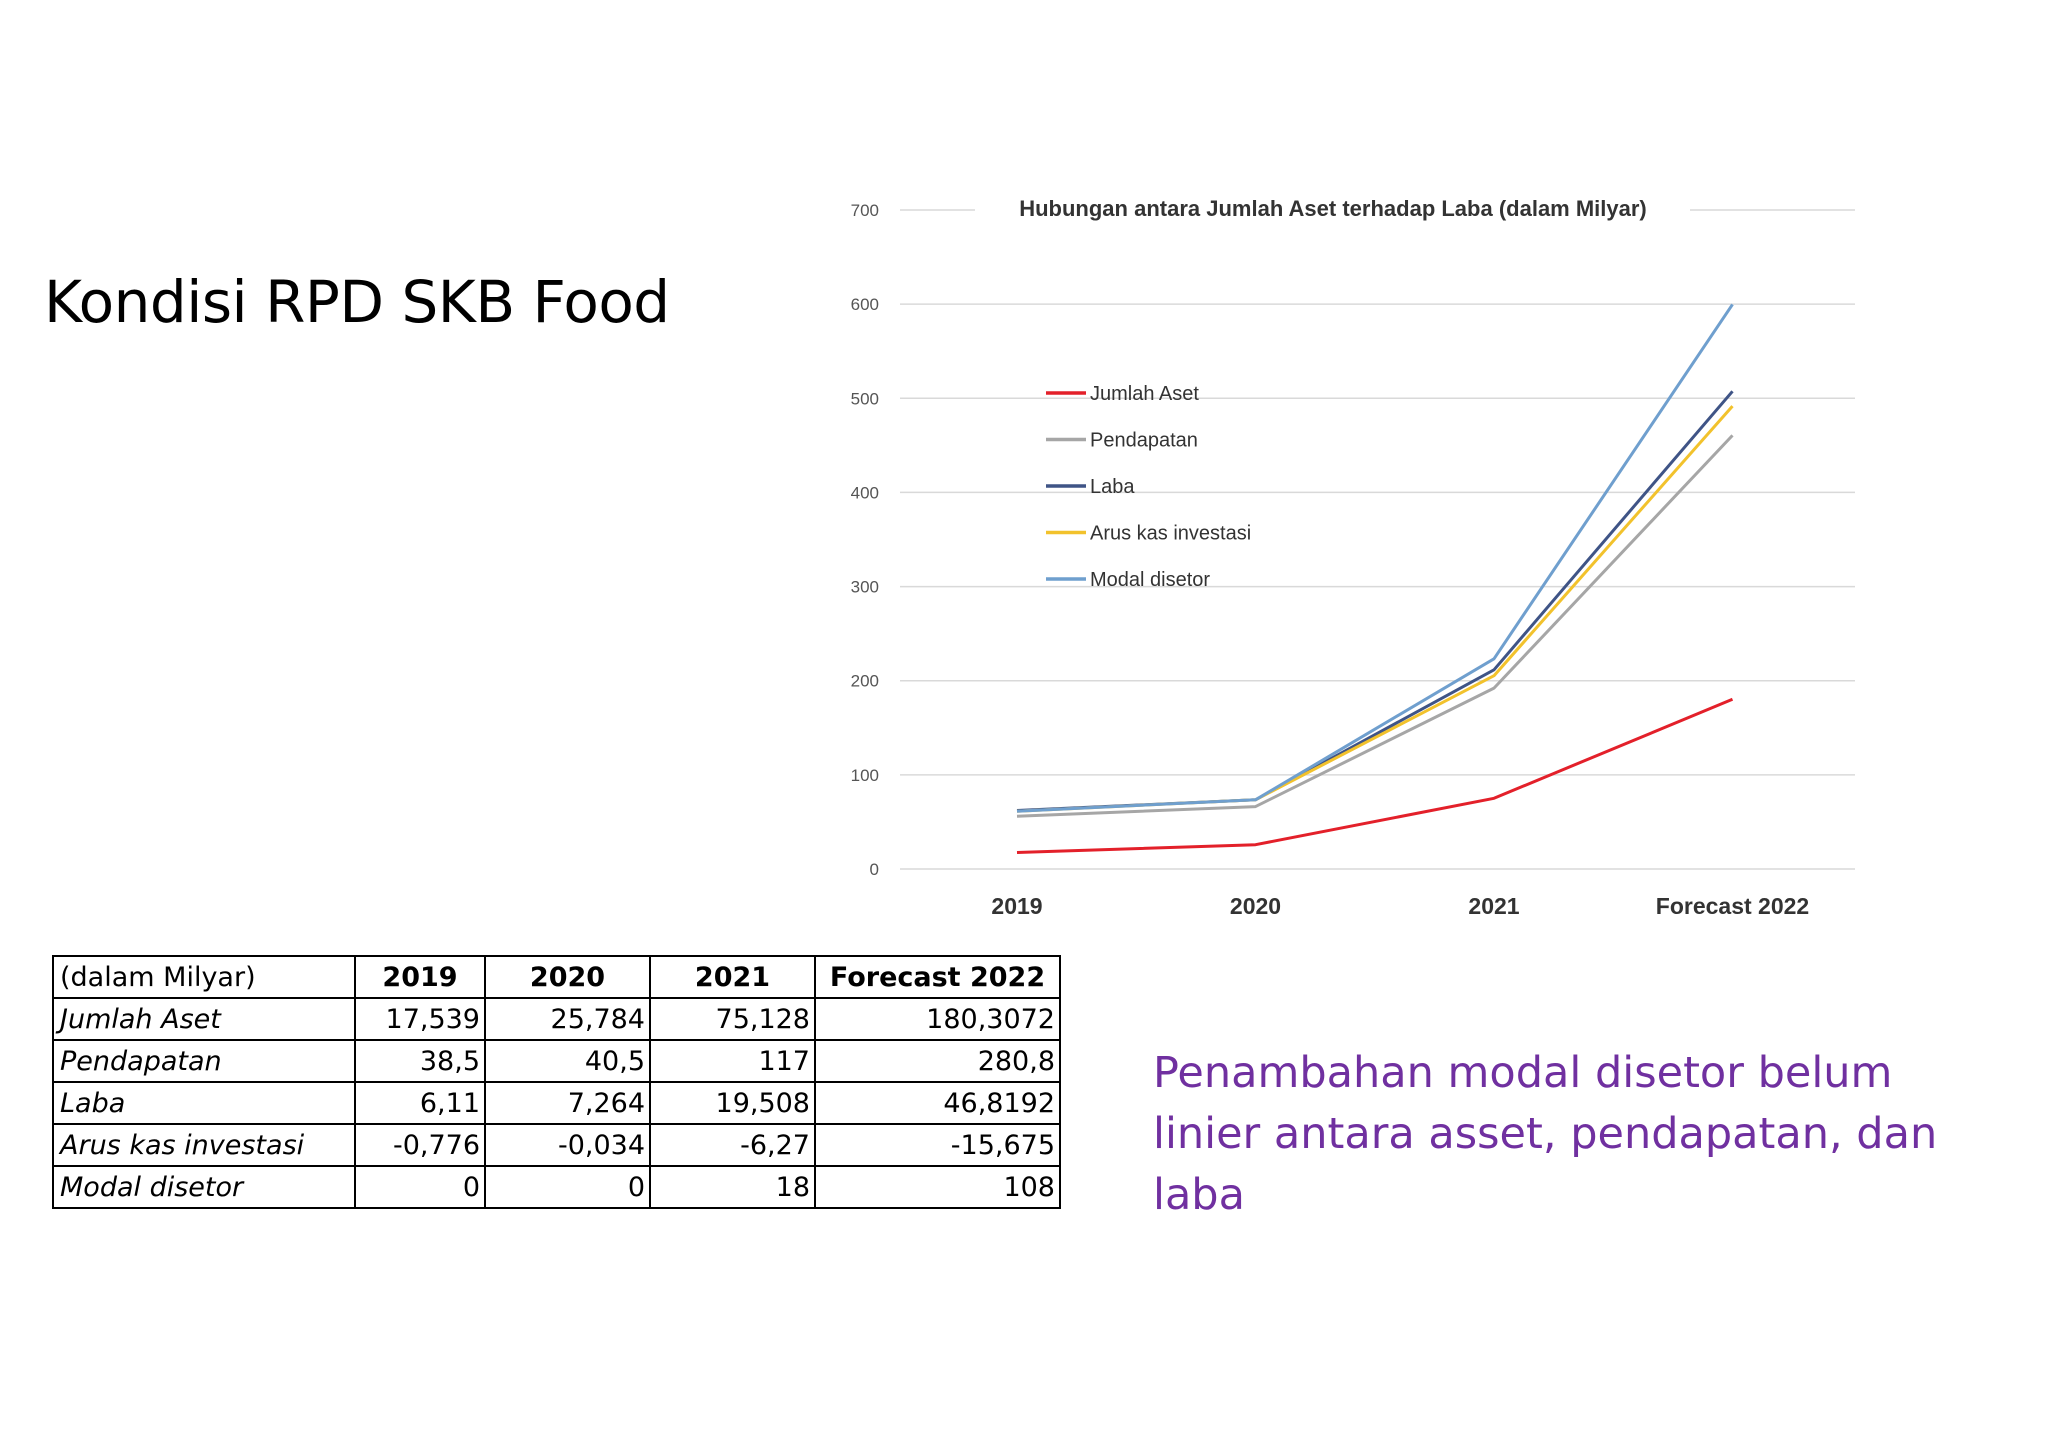 This screenshot has width=2048, height=1448. I want to click on table-cell: 180,3072, so click(937, 1019).